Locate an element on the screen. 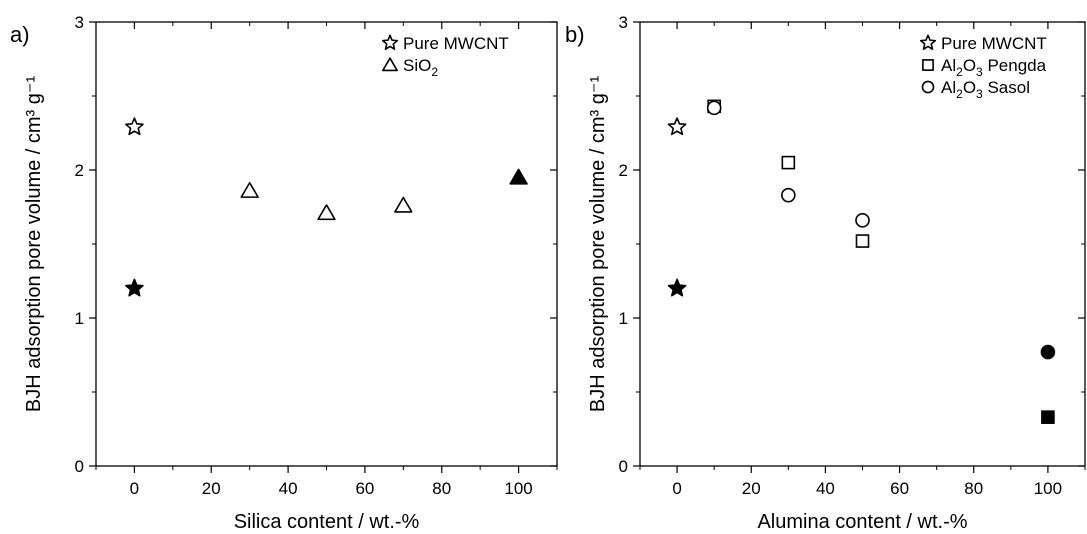  legend-marker-circle is located at coordinates (928, 87).